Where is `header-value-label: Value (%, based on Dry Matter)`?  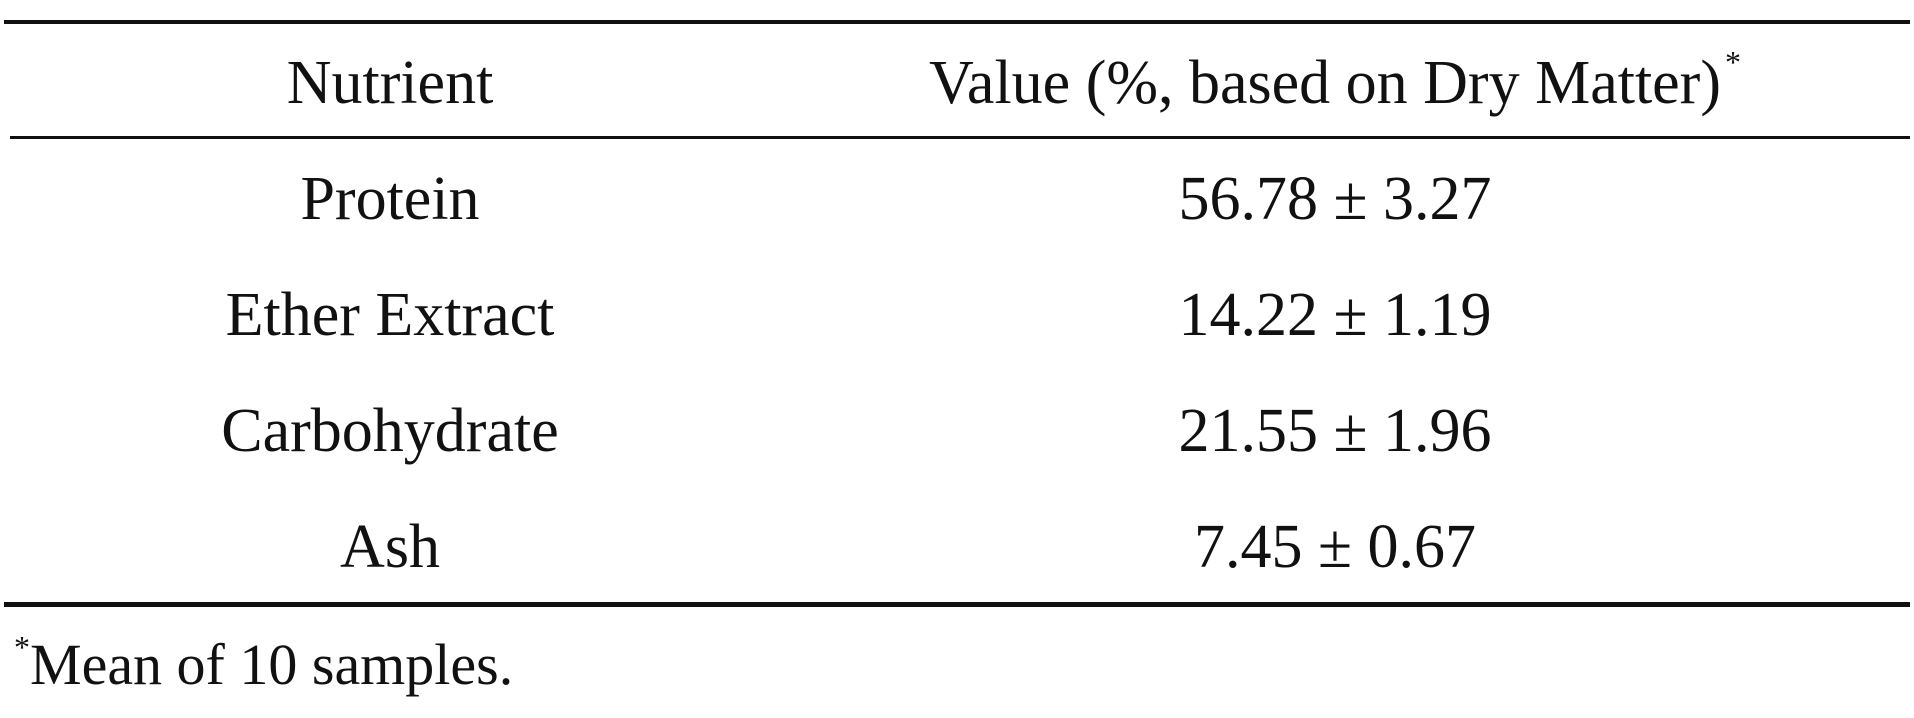 header-value-label: Value (%, based on Dry Matter) is located at coordinates (1325, 83).